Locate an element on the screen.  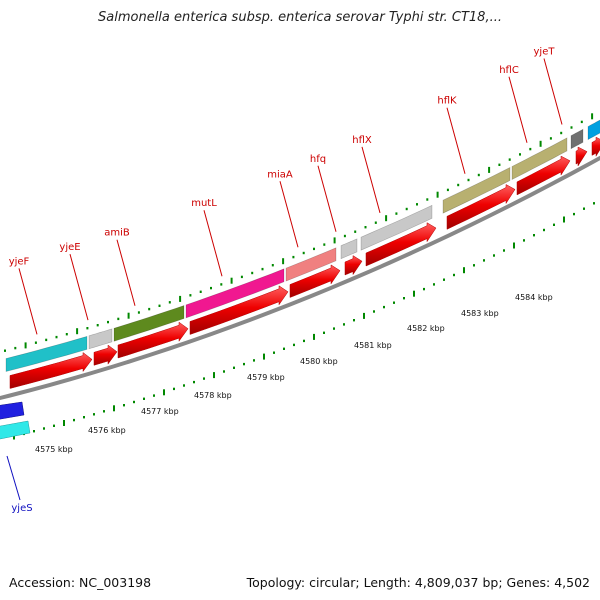
scale-label: 4576 kbp is located at coordinates (107, 430).